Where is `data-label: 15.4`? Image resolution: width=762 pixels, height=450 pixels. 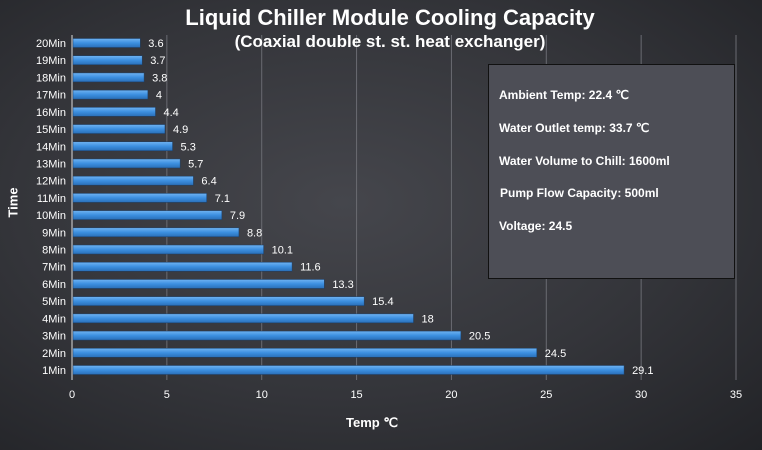
data-label: 15.4 is located at coordinates (382, 302).